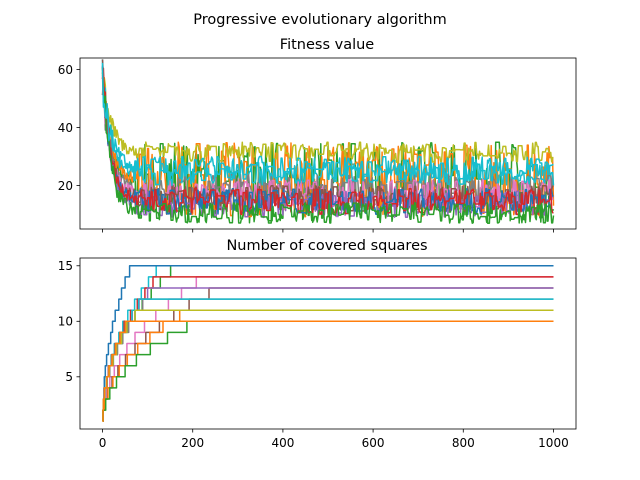 The height and width of the screenshot is (480, 640). What do you see at coordinates (65, 186) in the screenshot?
I see `y-tick-label: 20` at bounding box center [65, 186].